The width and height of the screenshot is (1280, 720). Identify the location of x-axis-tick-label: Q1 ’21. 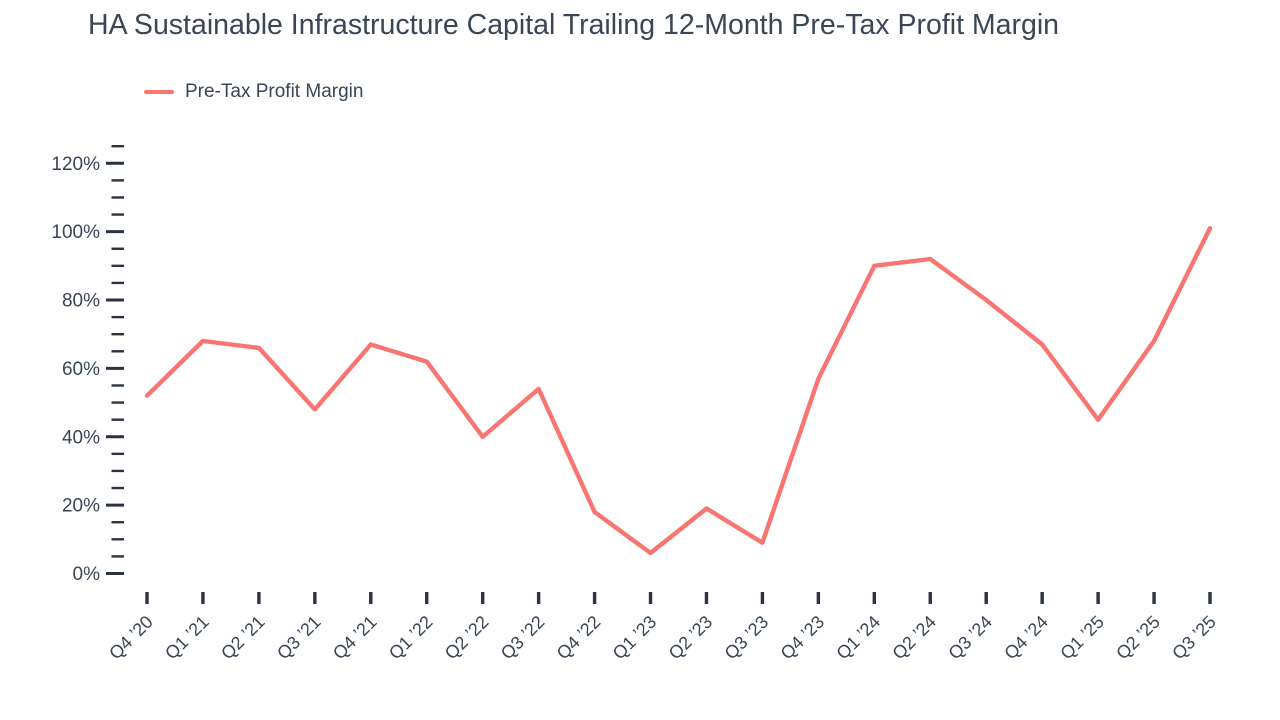
(187, 638).